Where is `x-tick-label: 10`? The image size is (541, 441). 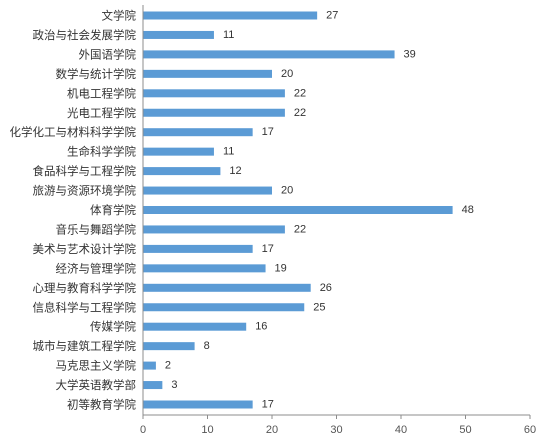
x-tick-label: 10 is located at coordinates (207, 430).